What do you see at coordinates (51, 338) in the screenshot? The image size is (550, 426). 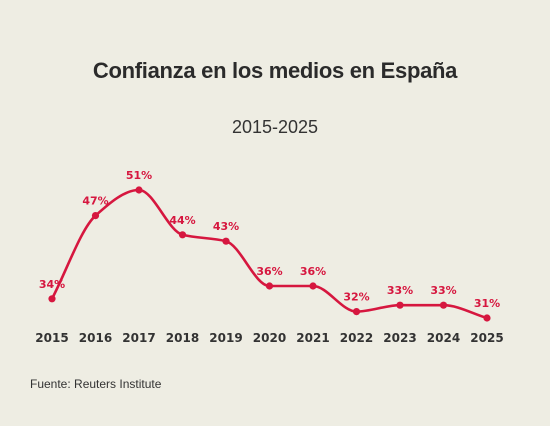 I see `x-tick-label: 2015` at bounding box center [51, 338].